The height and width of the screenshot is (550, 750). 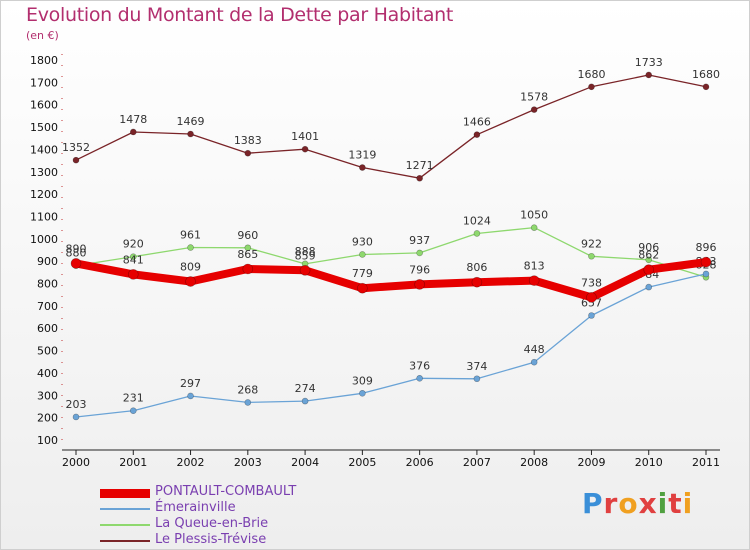 I want to click on data-label: 1271, so click(x=420, y=165).